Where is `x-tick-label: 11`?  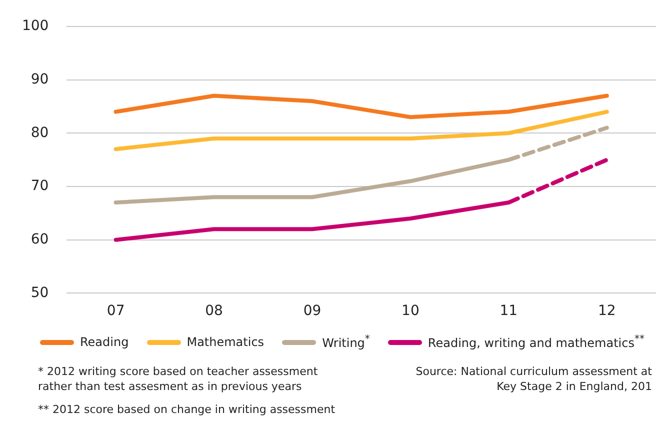 x-tick-label: 11 is located at coordinates (509, 311).